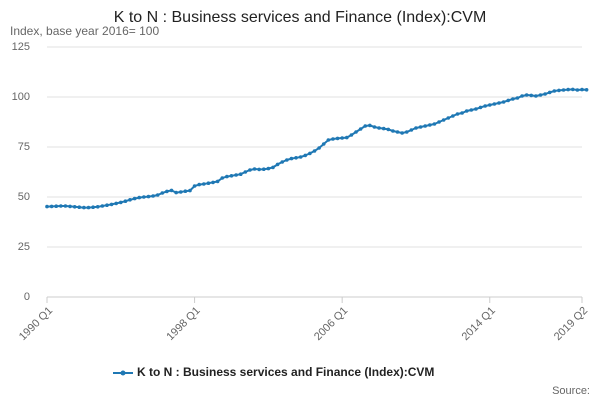 This screenshot has height=400, width=600. I want to click on x-tick-label: 2006 Q1, so click(331, 324).